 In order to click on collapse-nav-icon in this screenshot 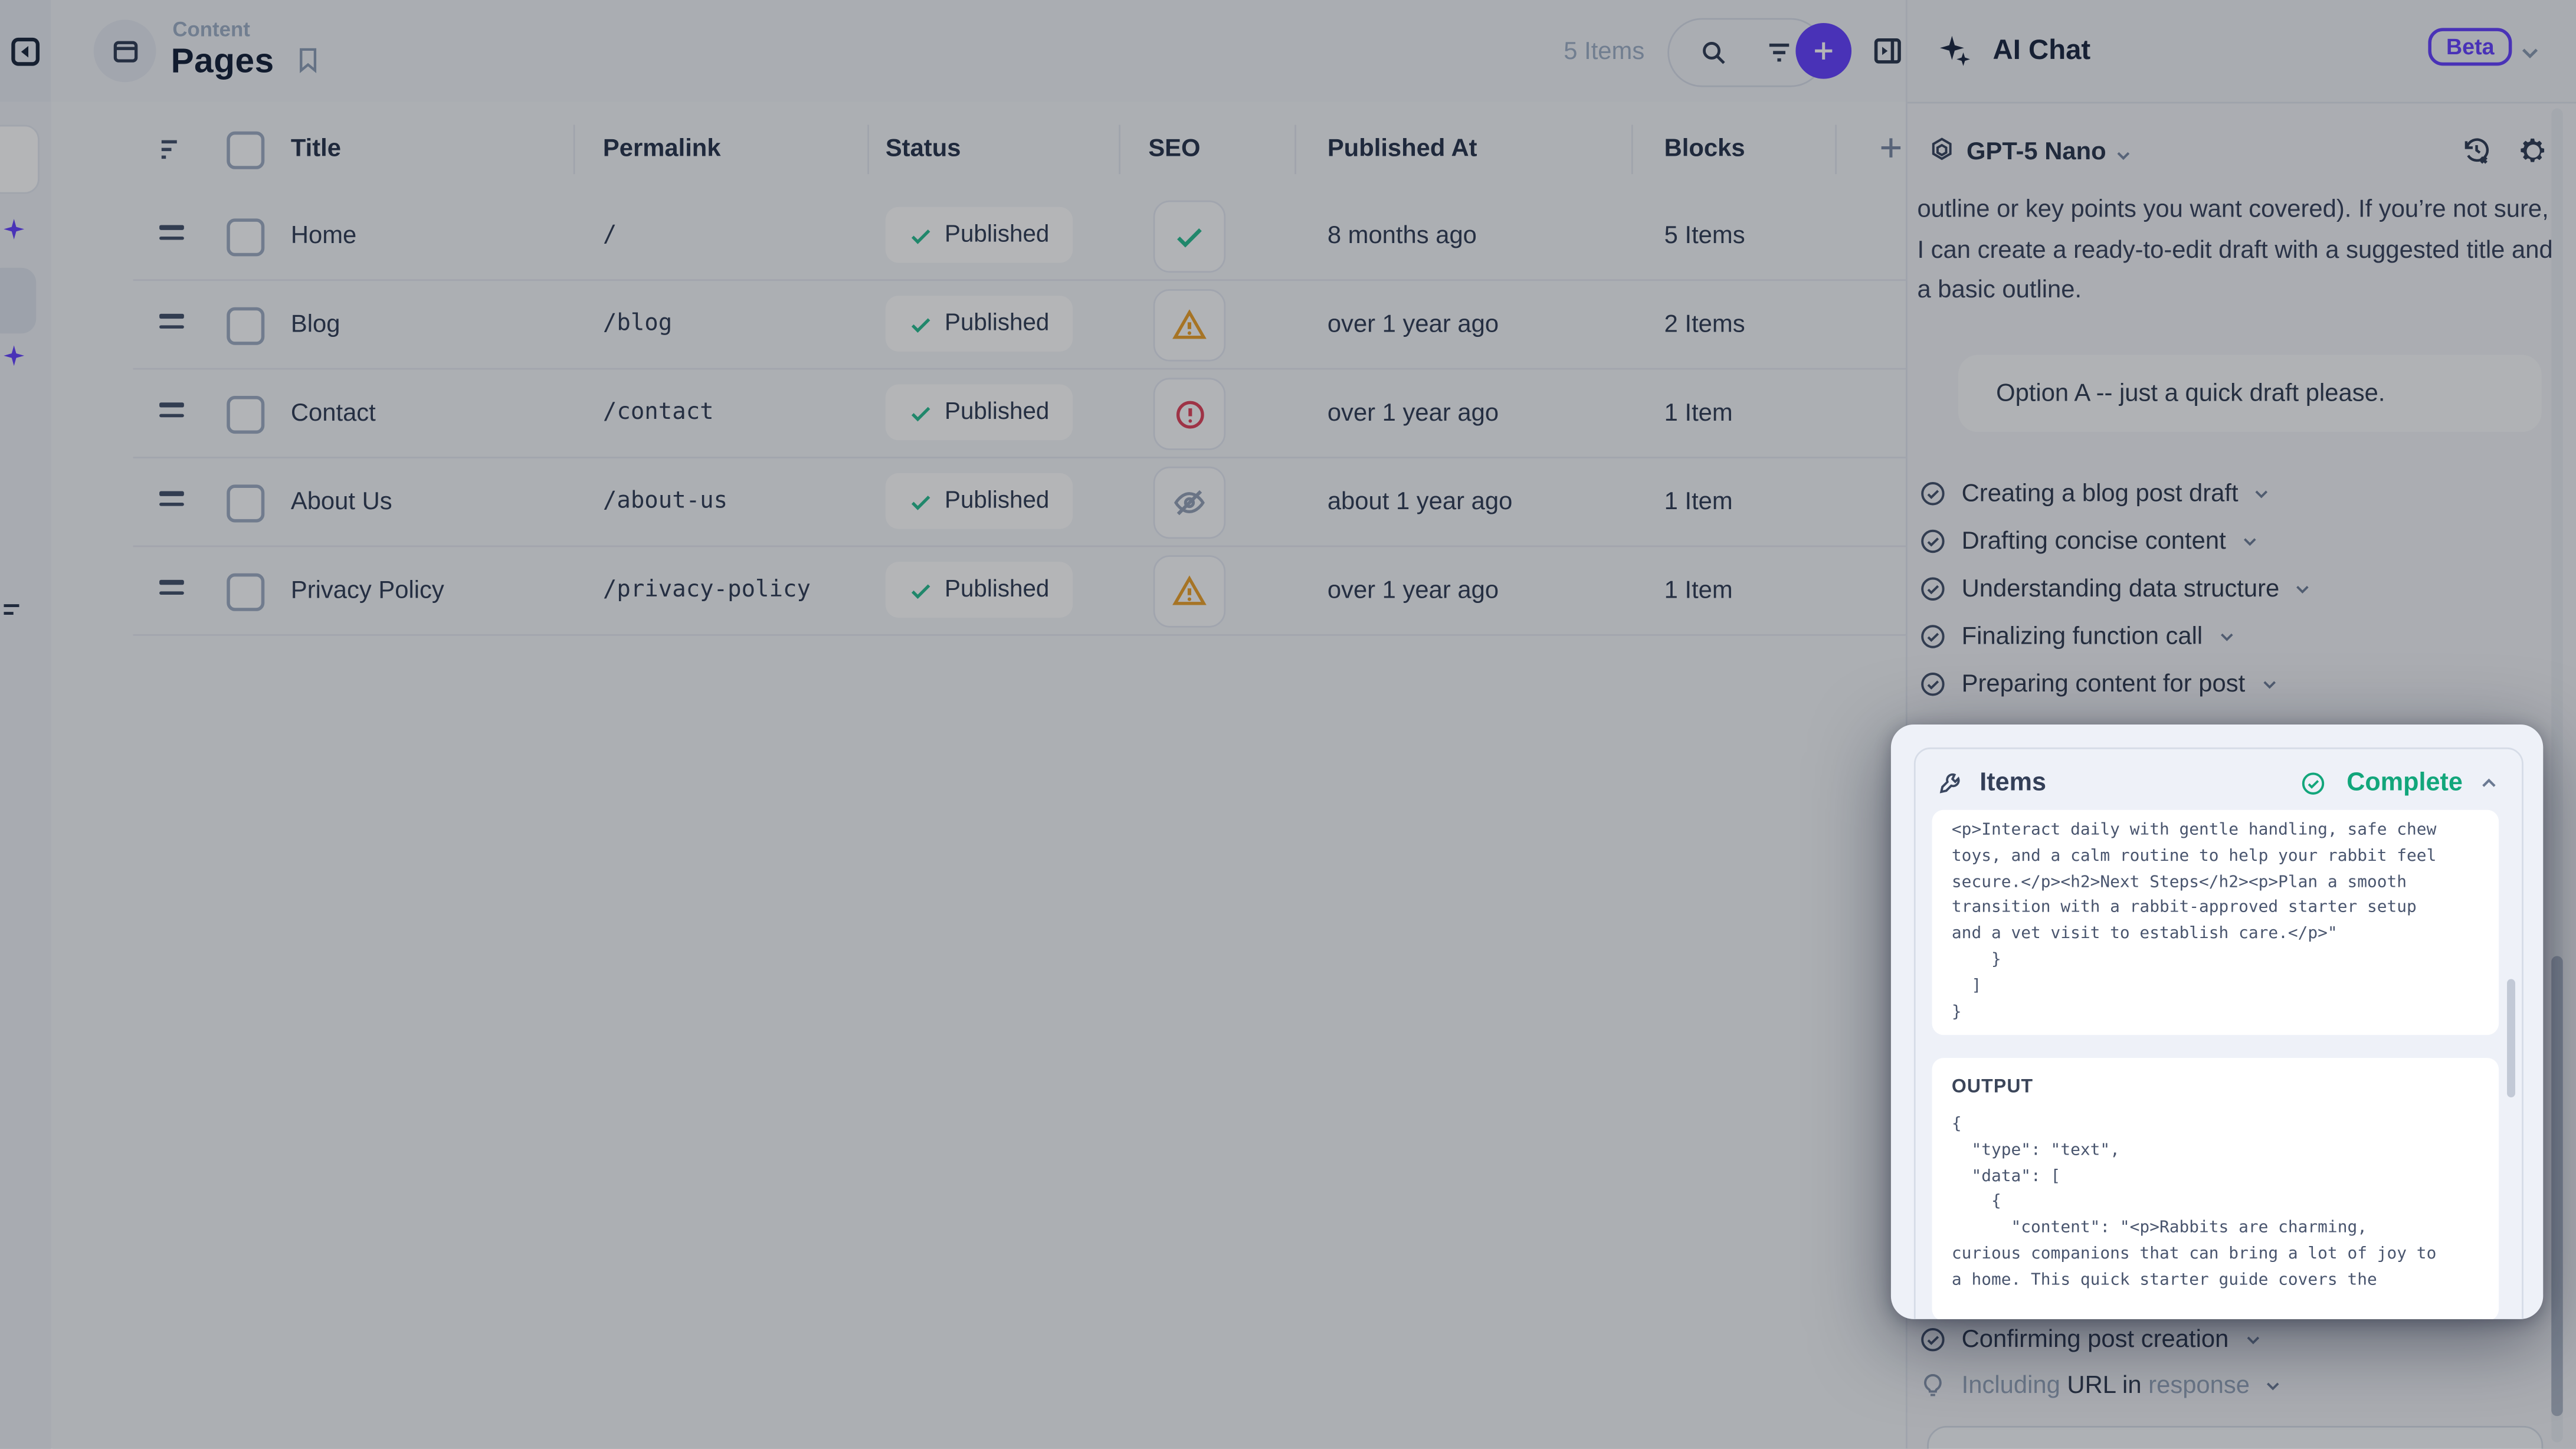, I will do `click(25, 51)`.